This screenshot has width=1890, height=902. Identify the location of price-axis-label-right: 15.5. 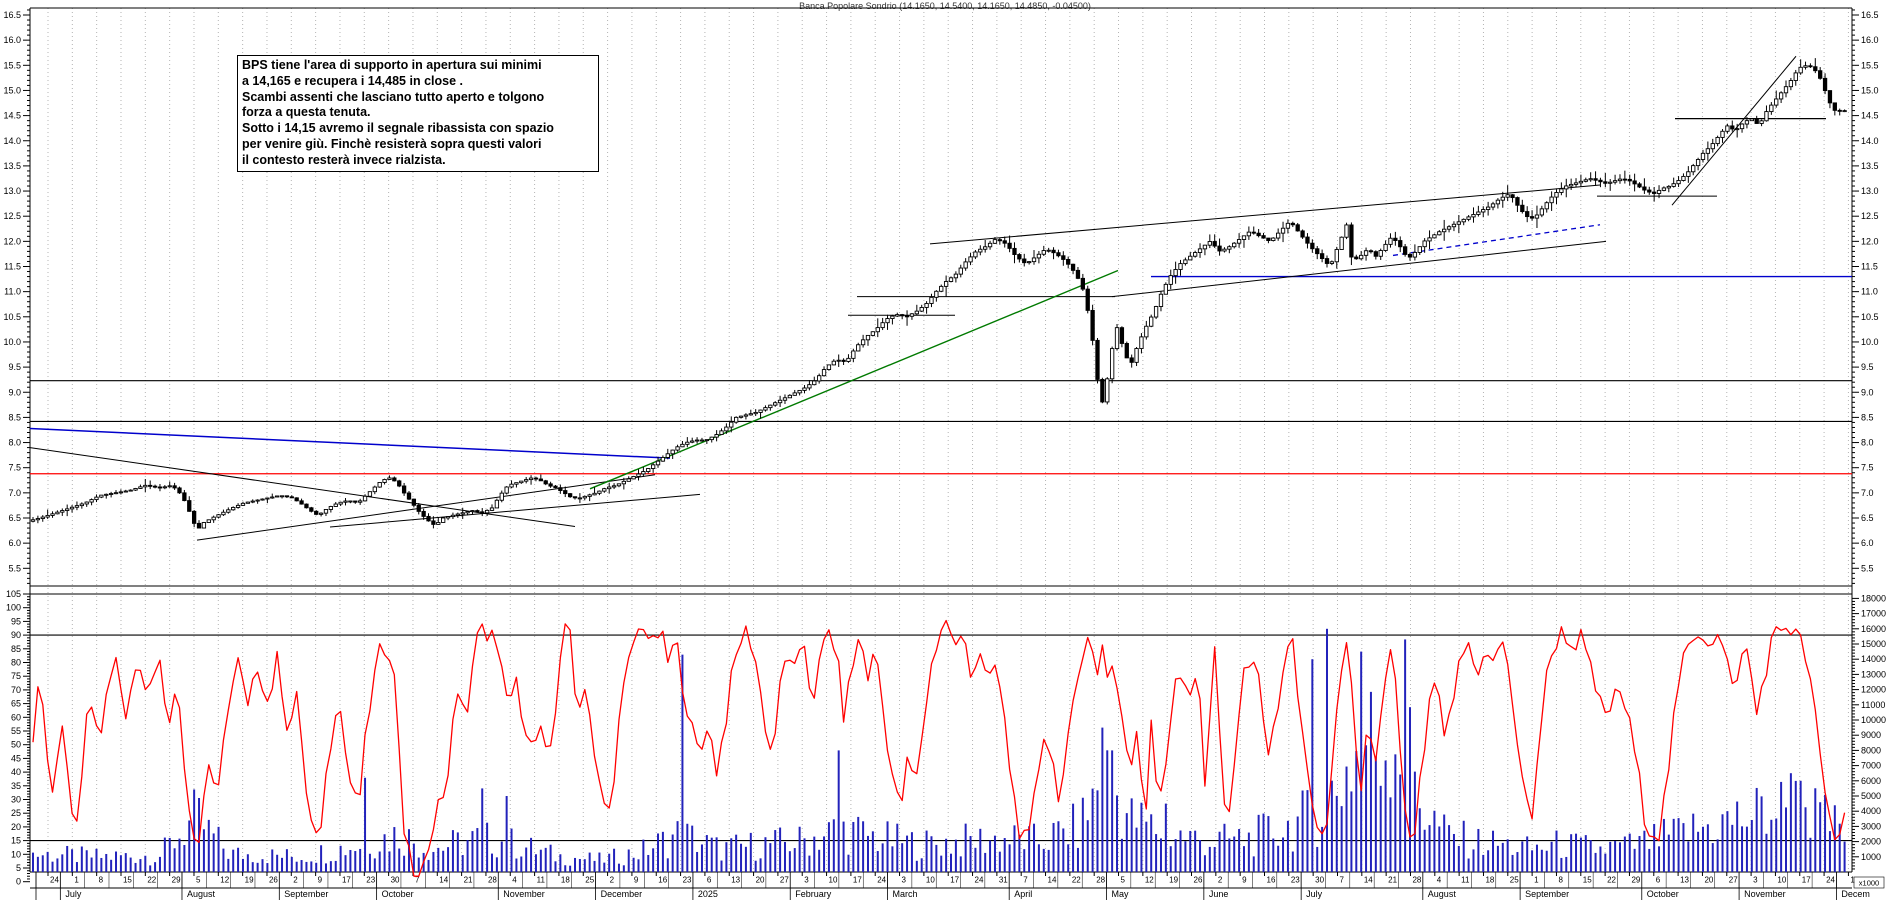
(1870, 65).